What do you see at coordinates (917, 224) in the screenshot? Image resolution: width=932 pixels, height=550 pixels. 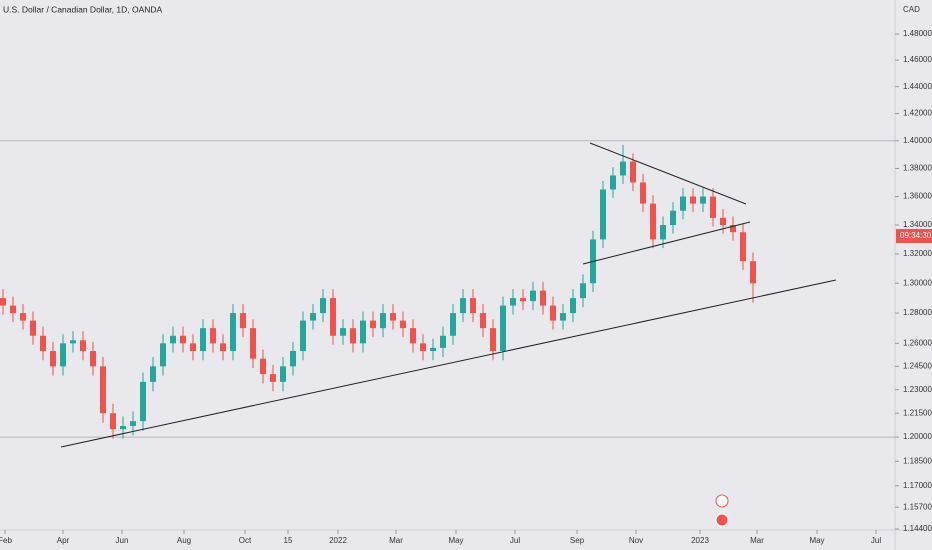 I see `y-tick-label: 1.34000` at bounding box center [917, 224].